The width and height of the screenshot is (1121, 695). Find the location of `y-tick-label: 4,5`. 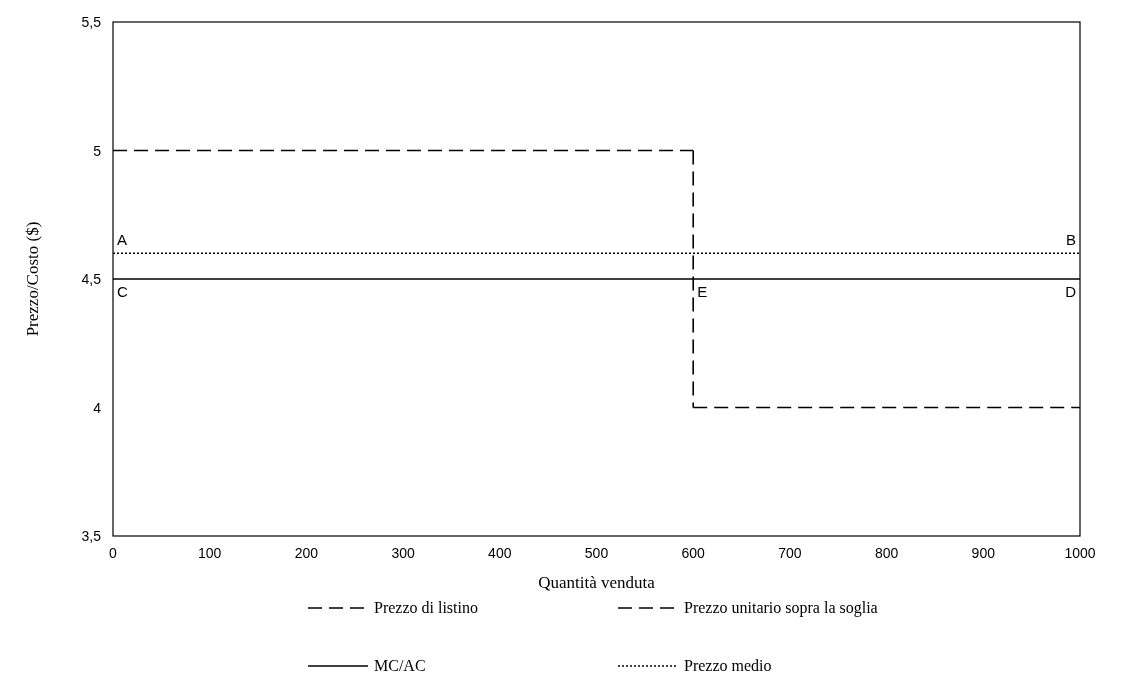

y-tick-label: 4,5 is located at coordinates (91, 279).